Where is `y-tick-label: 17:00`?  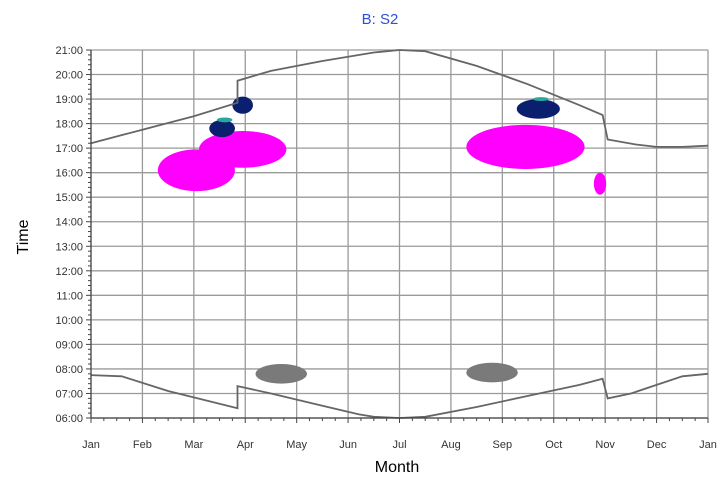 y-tick-label: 17:00 is located at coordinates (69, 149).